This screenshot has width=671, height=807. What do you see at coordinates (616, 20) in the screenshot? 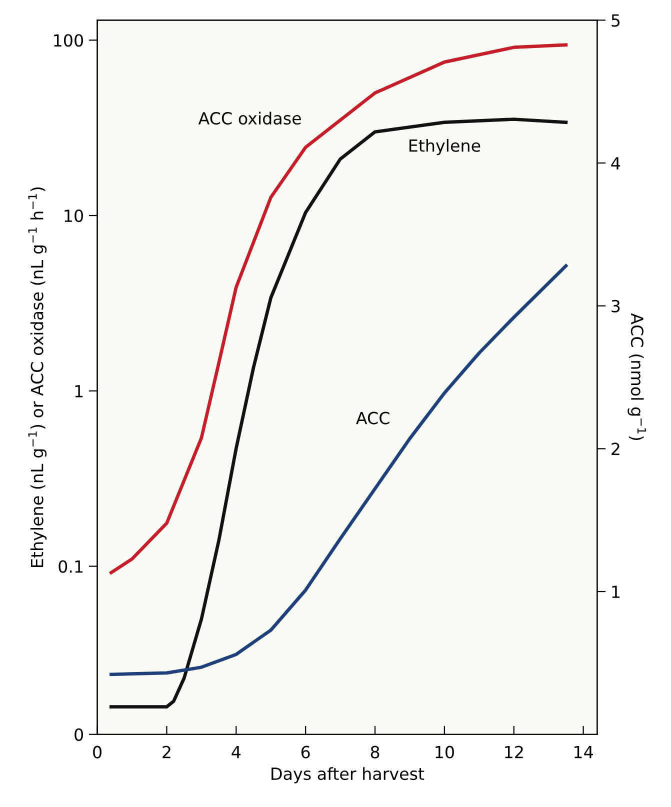
I see `y2-tick-label: 5` at bounding box center [616, 20].